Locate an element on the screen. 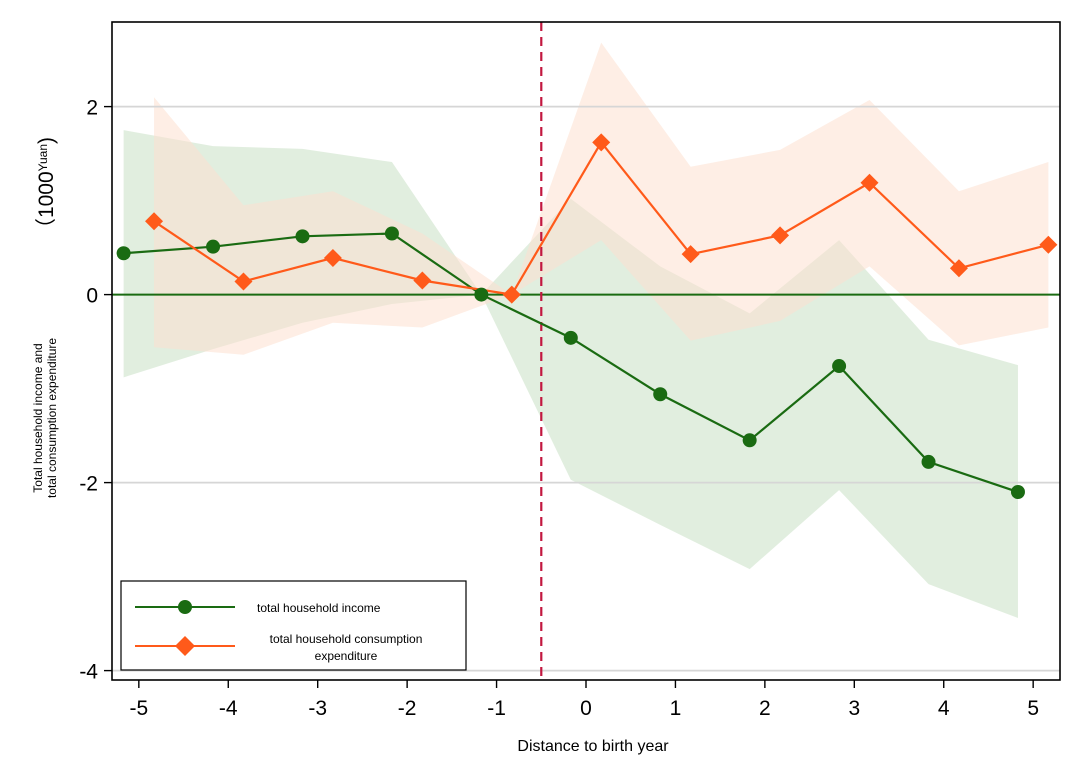 The height and width of the screenshot is (779, 1080). unit-label-main: 1000 is located at coordinates (46, 194).